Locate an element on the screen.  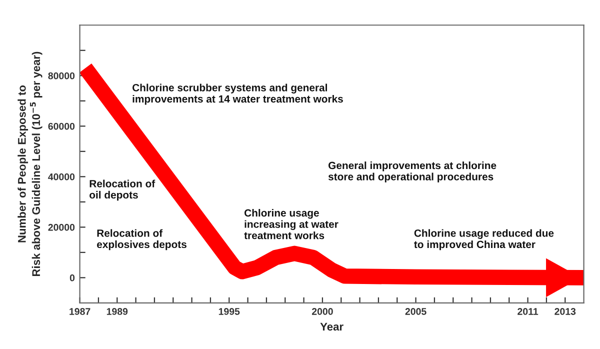
x-tick-label: 2005 is located at coordinates (415, 311).